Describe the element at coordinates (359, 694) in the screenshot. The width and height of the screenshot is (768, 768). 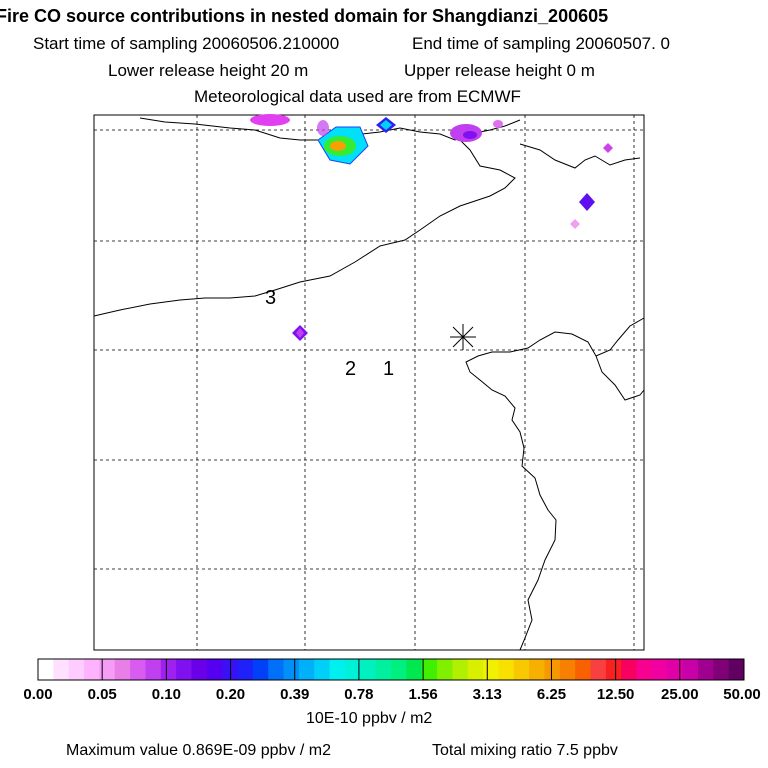
I see `colorbar-tick-label: 0.78` at that location.